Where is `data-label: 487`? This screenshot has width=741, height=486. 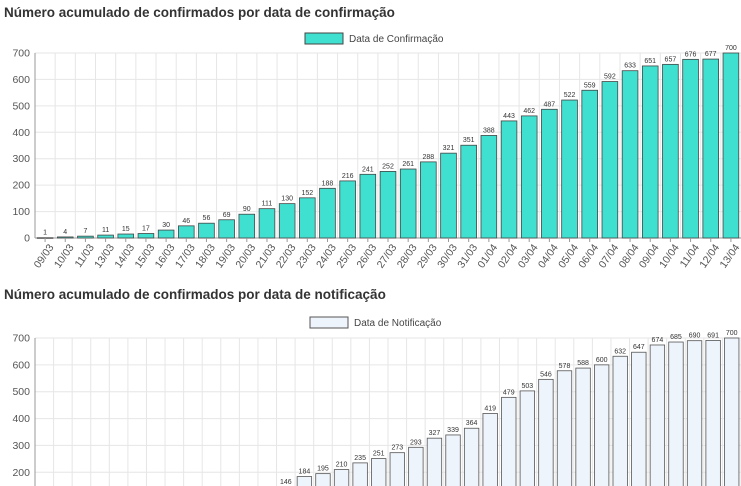 data-label: 487 is located at coordinates (550, 104).